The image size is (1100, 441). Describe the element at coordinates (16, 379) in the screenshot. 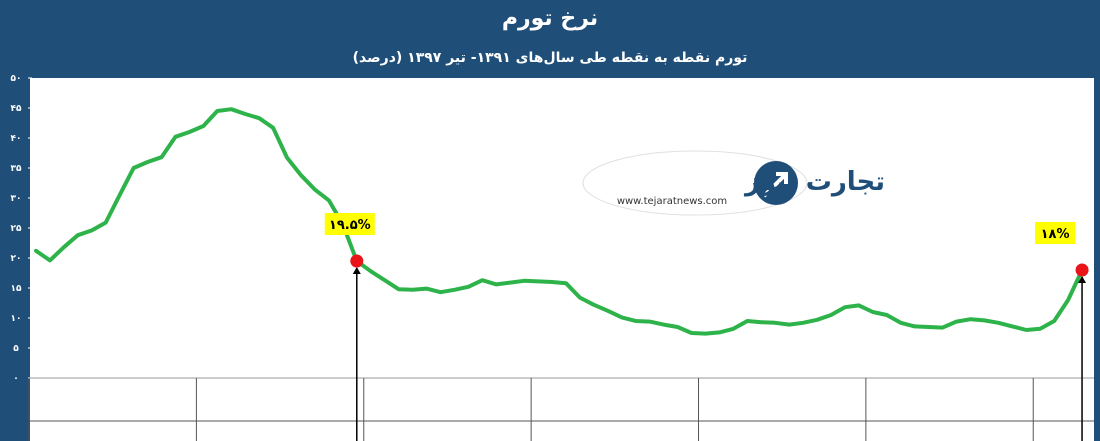

I see `y-tick-label: ۰` at that location.